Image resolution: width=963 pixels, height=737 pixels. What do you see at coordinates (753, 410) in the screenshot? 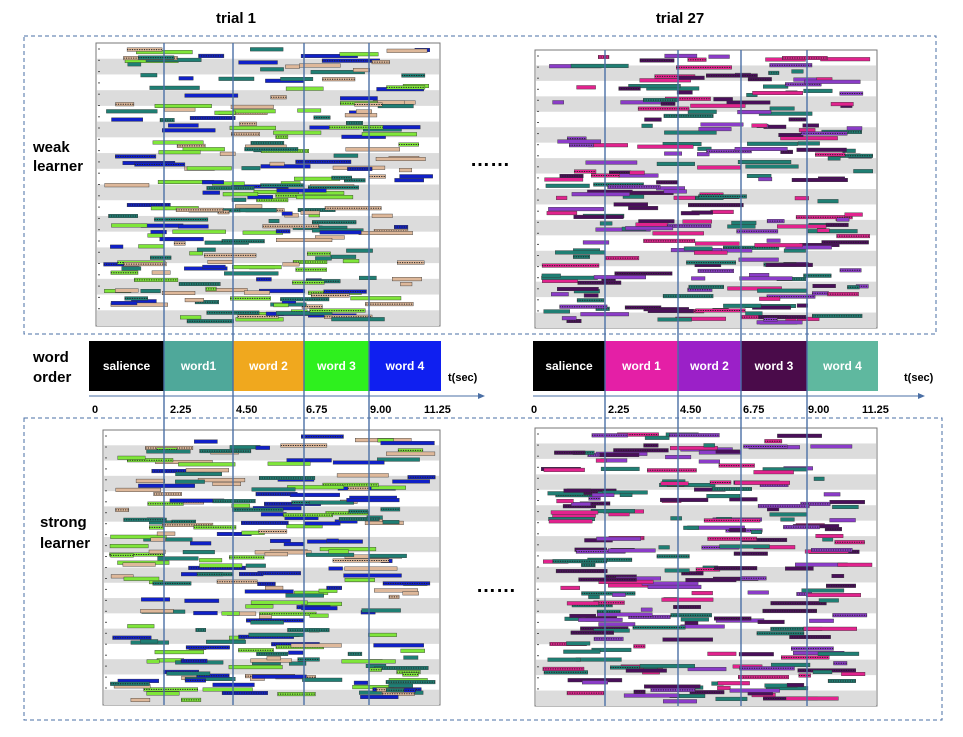
I see `timeline-right-tick-3: 6.75` at bounding box center [753, 410].